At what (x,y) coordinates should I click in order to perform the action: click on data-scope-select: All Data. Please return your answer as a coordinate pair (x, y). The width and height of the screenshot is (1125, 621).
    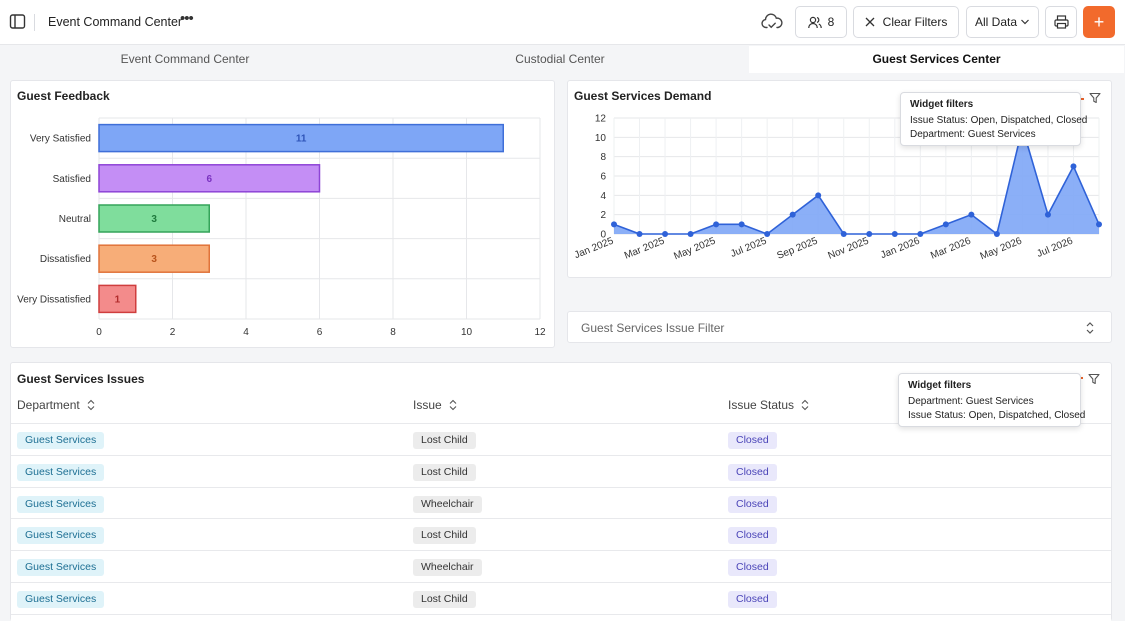
    Looking at the image, I should click on (1002, 22).